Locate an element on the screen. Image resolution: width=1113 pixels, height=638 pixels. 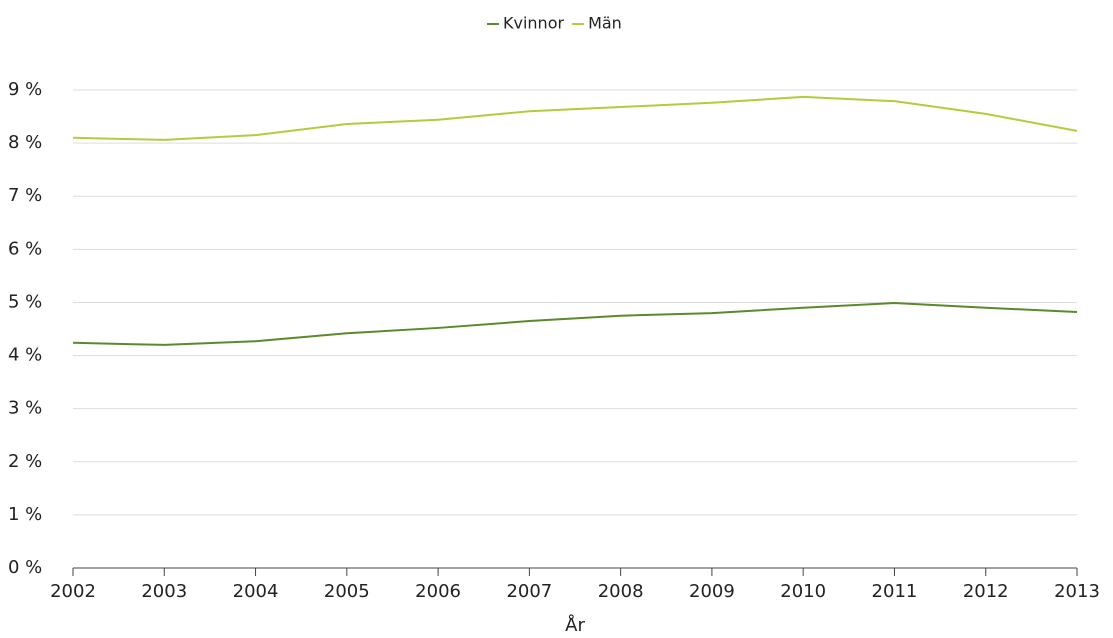
y-tick-label: 9 % is located at coordinates (25, 89).